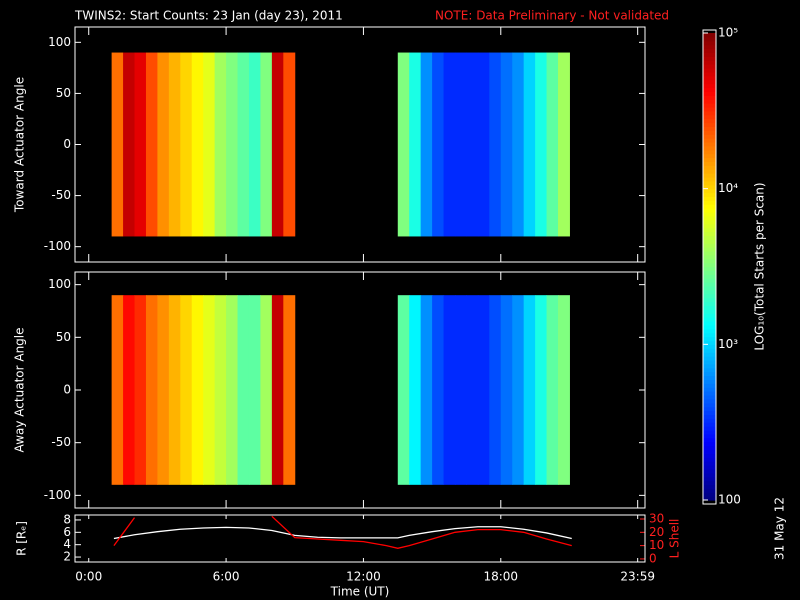 The height and width of the screenshot is (600, 800). What do you see at coordinates (67, 144) in the screenshot?
I see `y-tick-label: 0` at bounding box center [67, 144].